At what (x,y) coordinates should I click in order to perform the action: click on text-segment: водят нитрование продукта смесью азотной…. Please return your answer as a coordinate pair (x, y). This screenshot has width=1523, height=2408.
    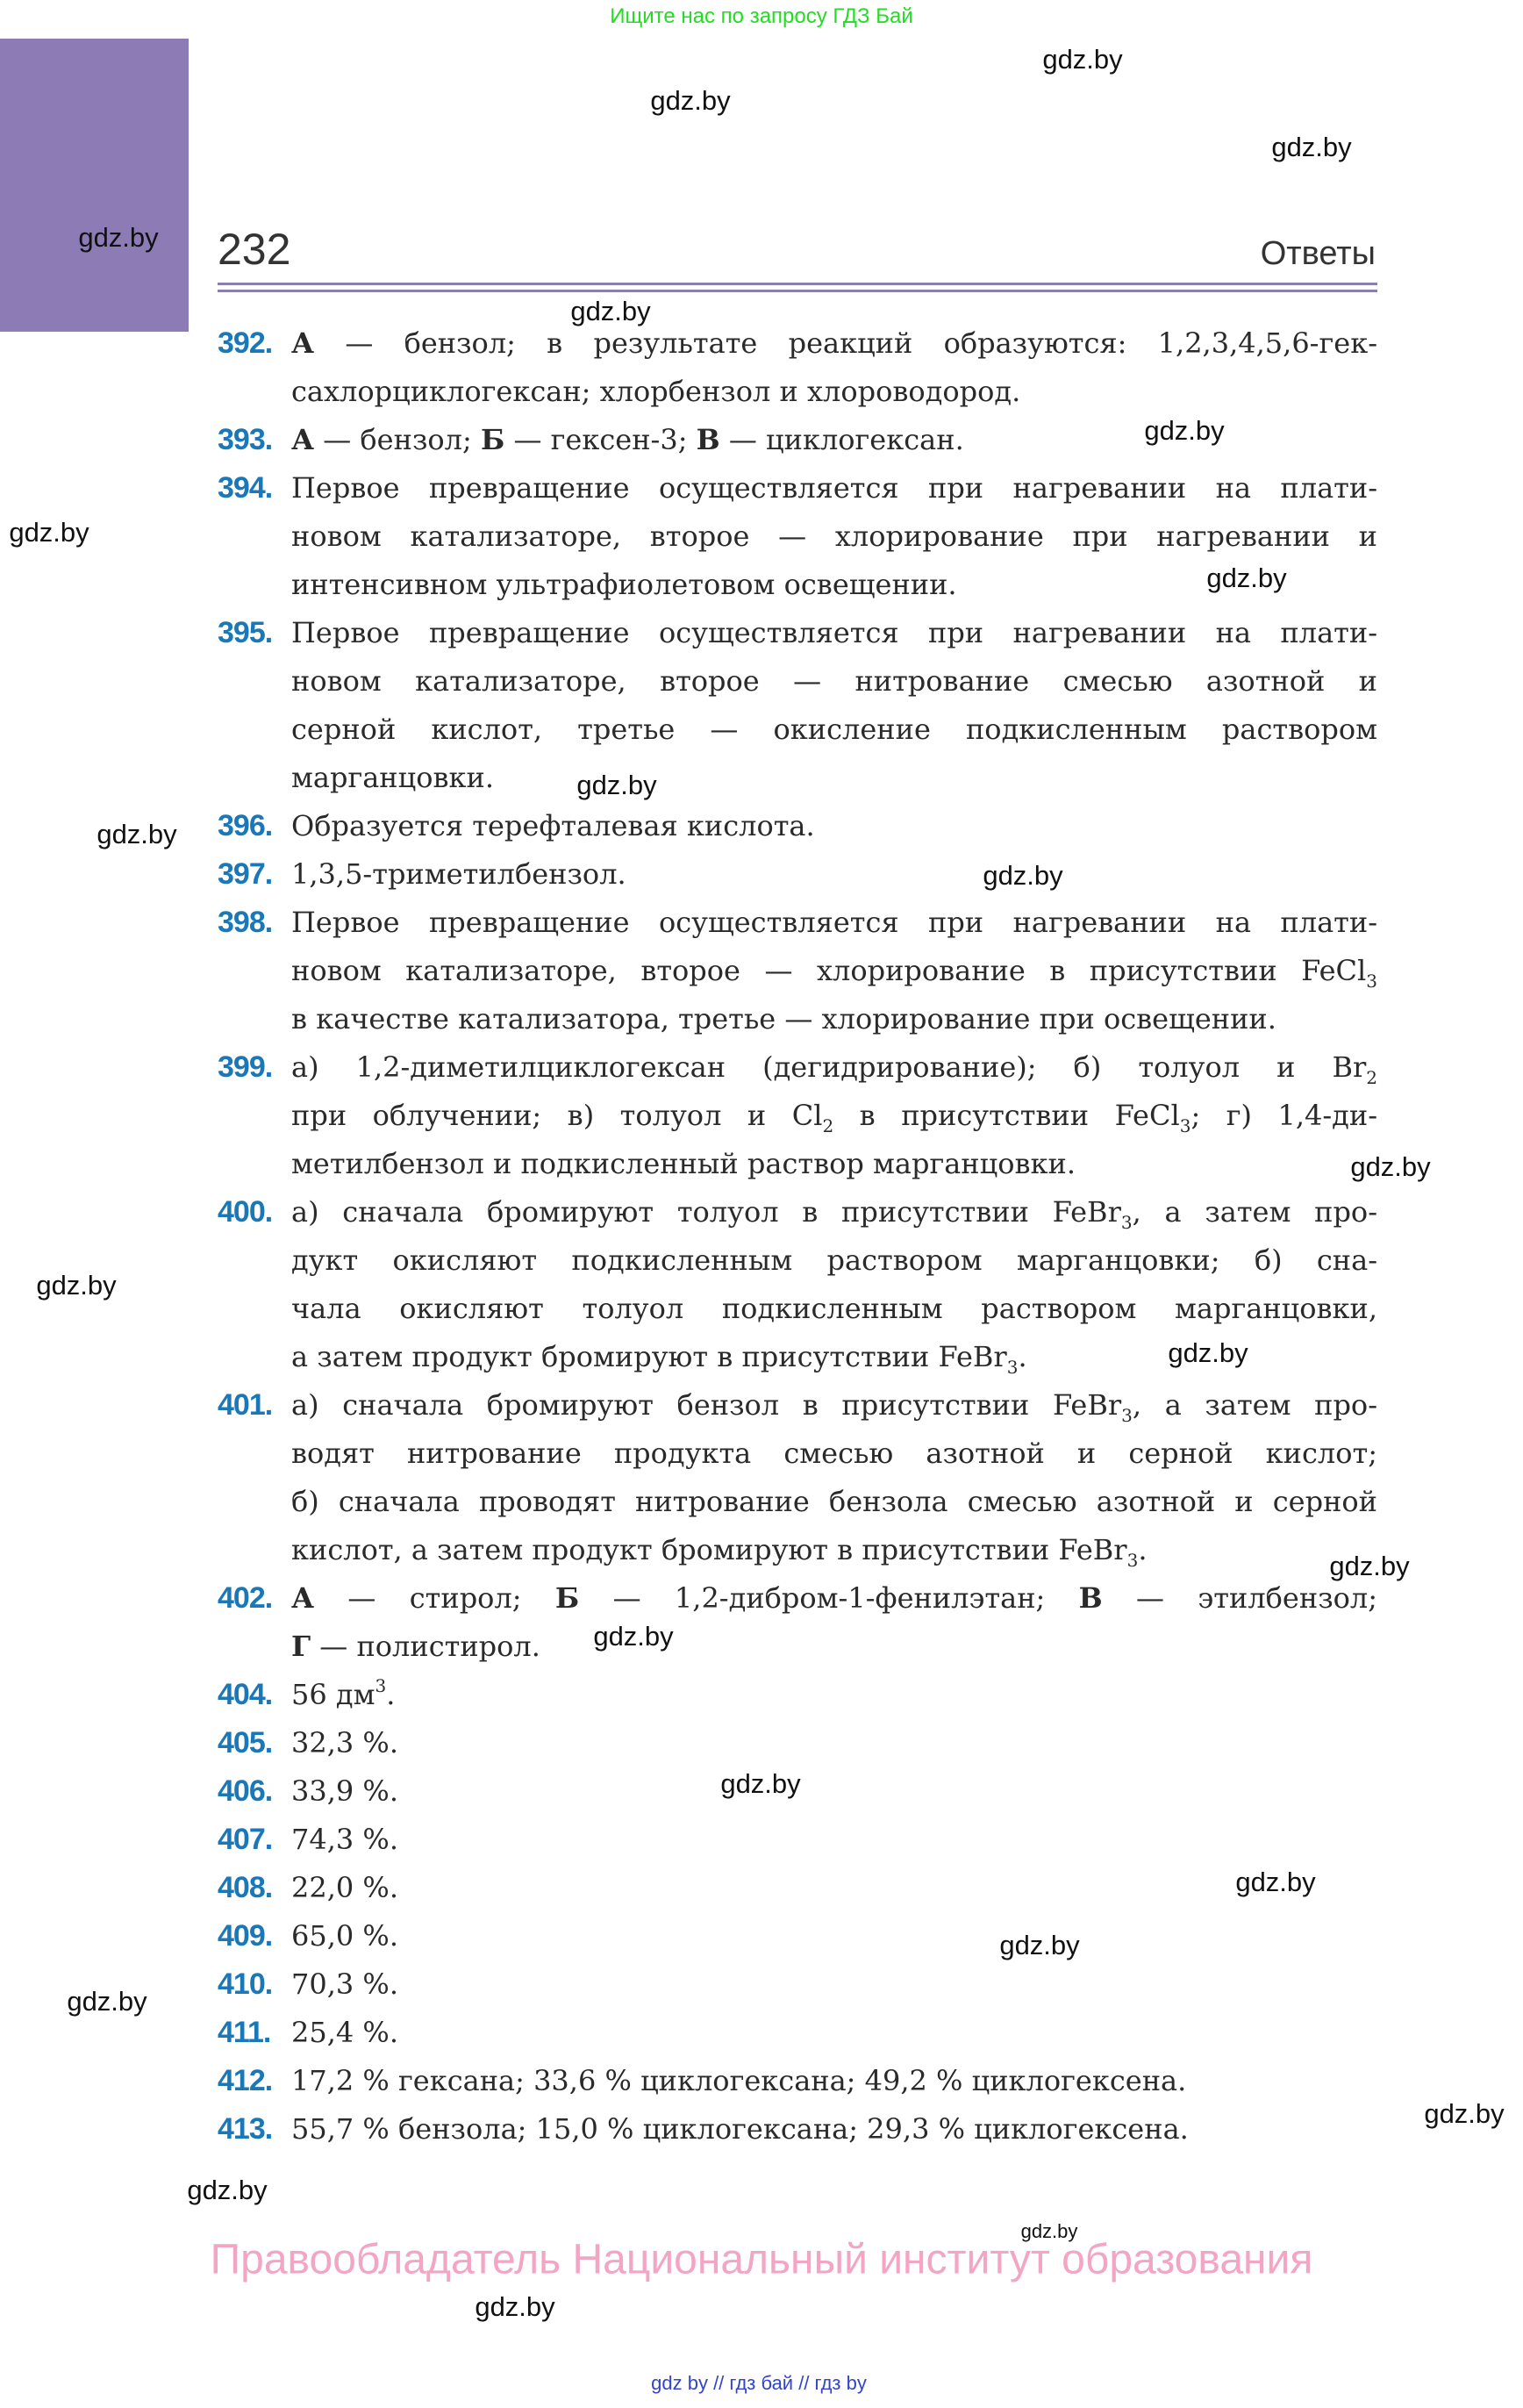
    Looking at the image, I should click on (834, 1453).